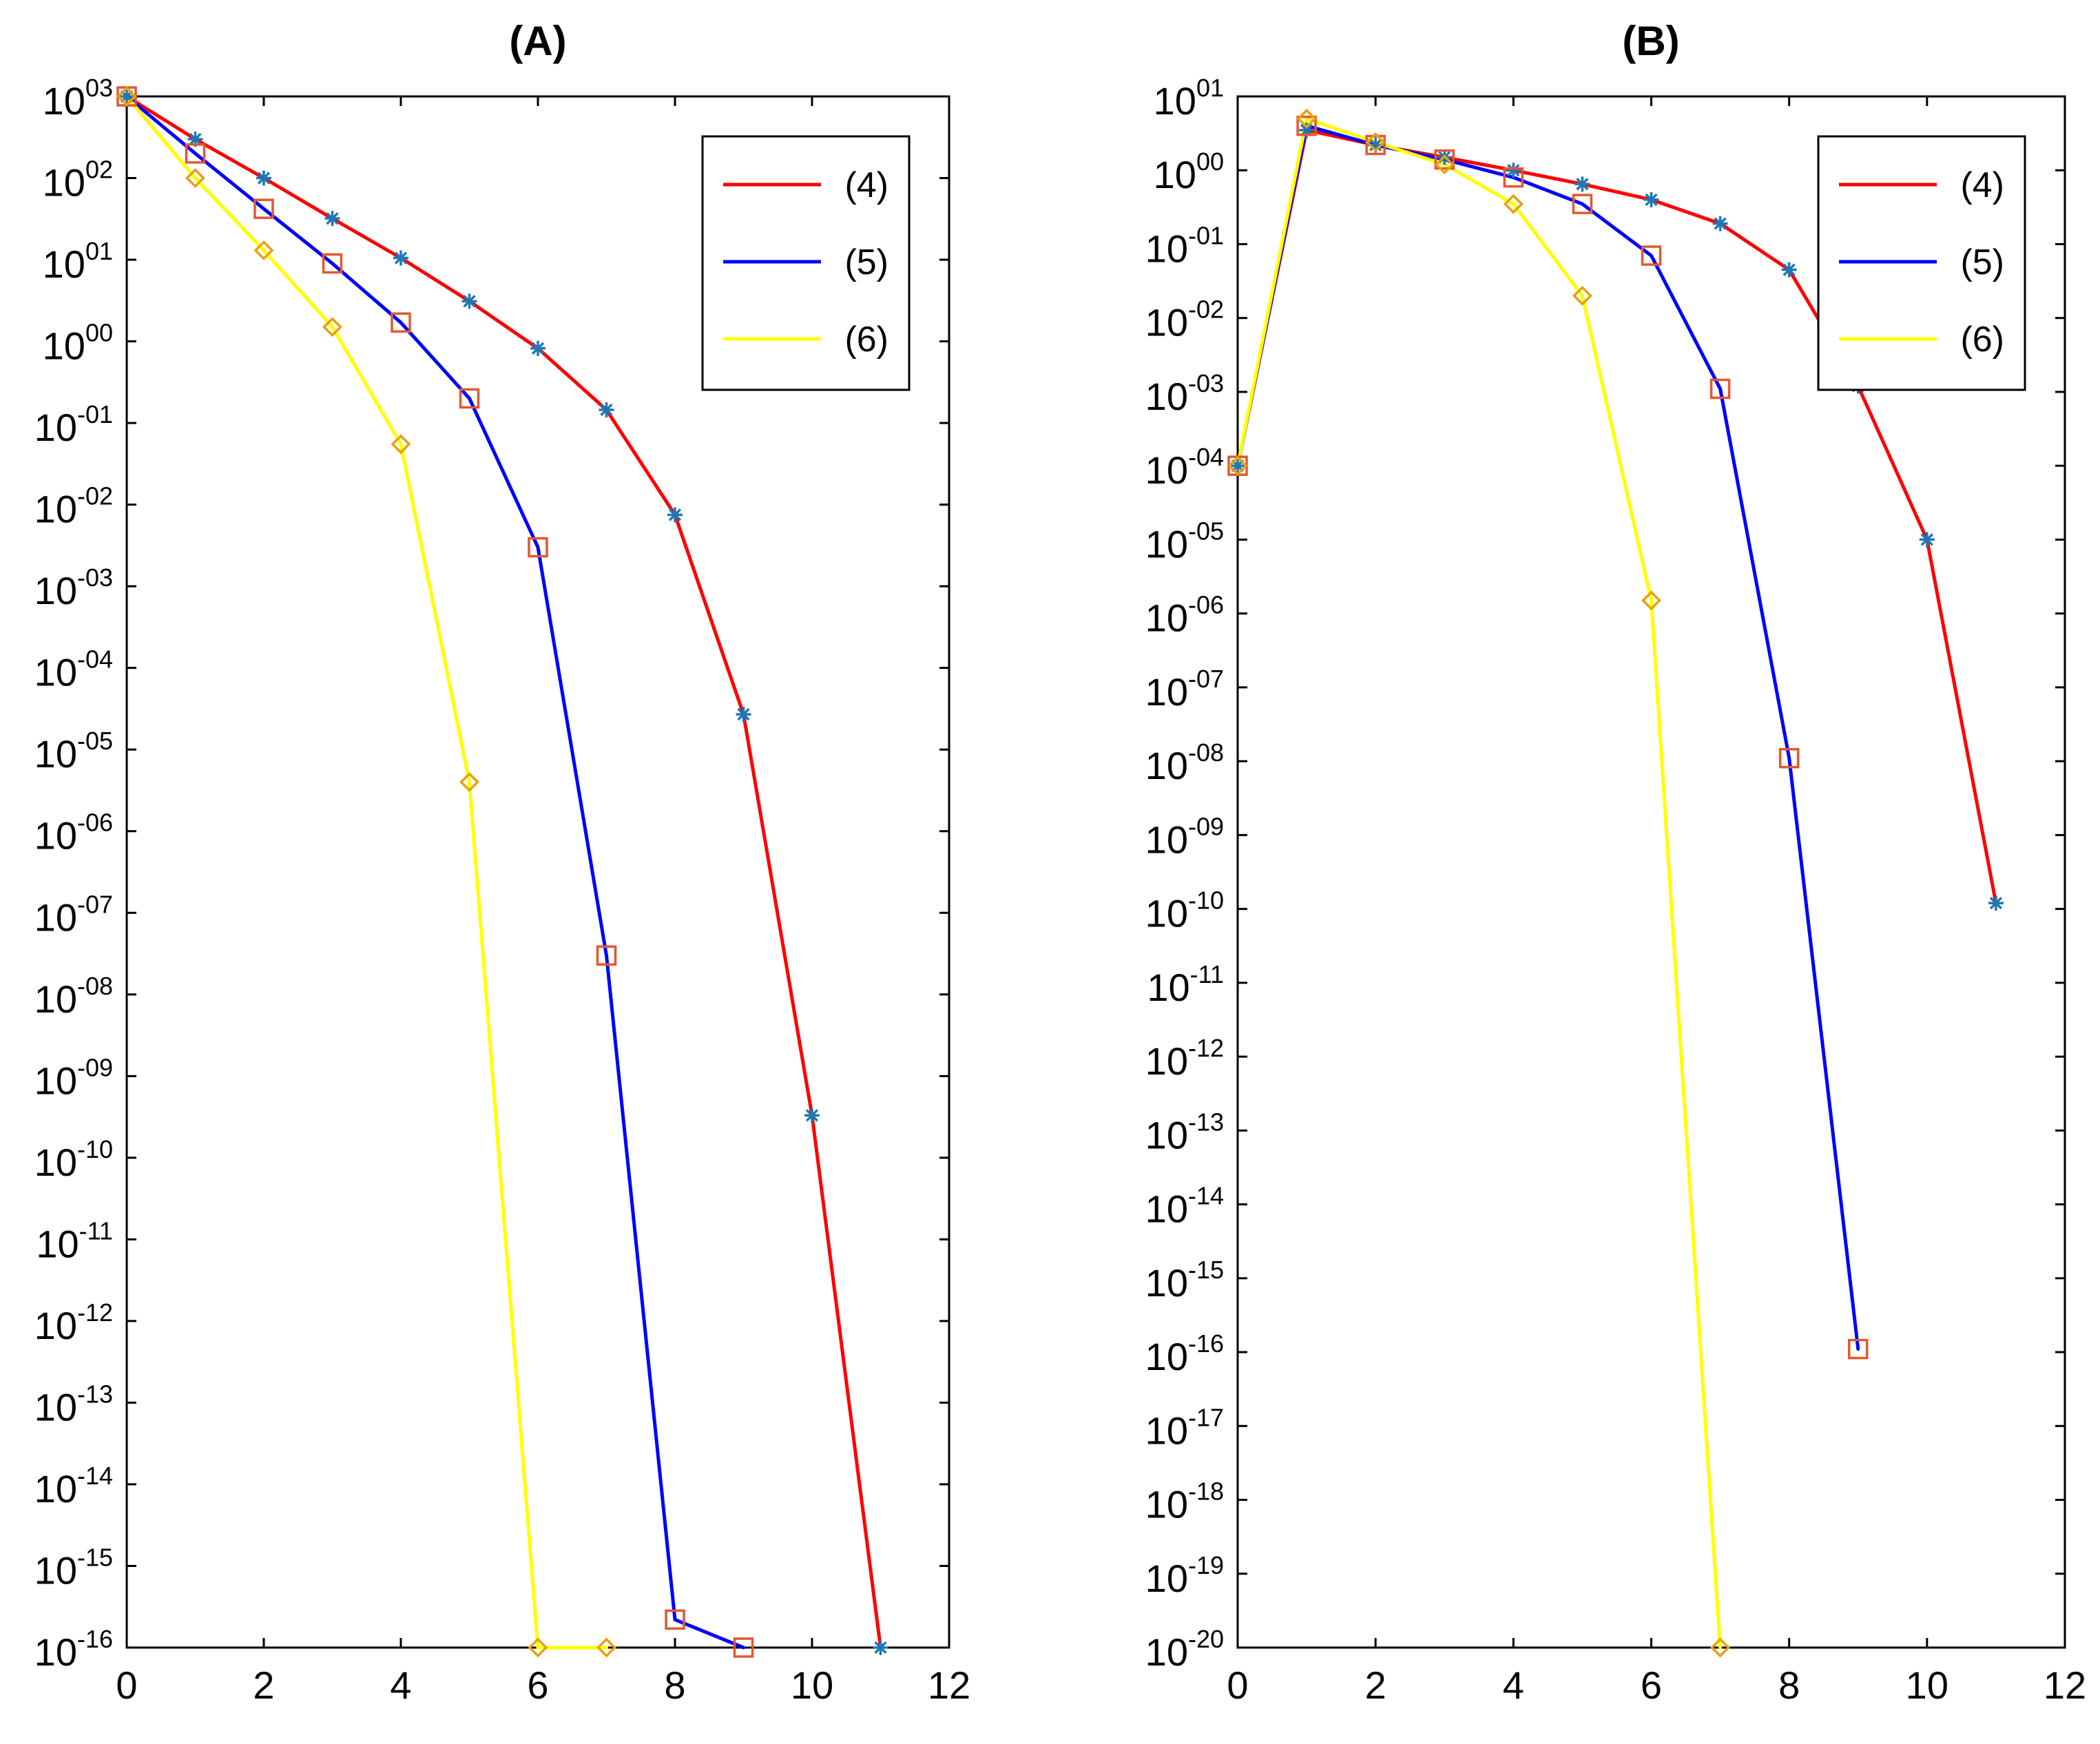 This screenshot has width=2100, height=1744. What do you see at coordinates (1184, 1280) in the screenshot?
I see `y-tick-label: 10-15` at bounding box center [1184, 1280].